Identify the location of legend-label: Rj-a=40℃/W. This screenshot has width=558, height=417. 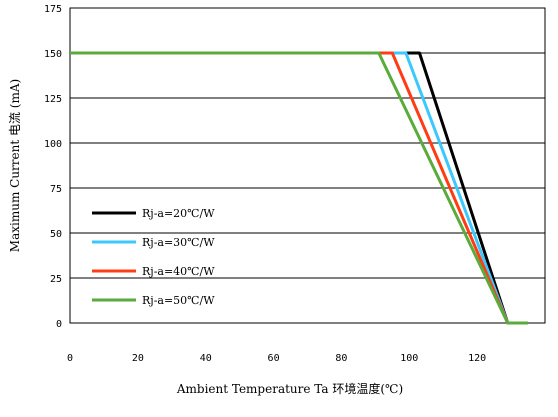
(178, 271).